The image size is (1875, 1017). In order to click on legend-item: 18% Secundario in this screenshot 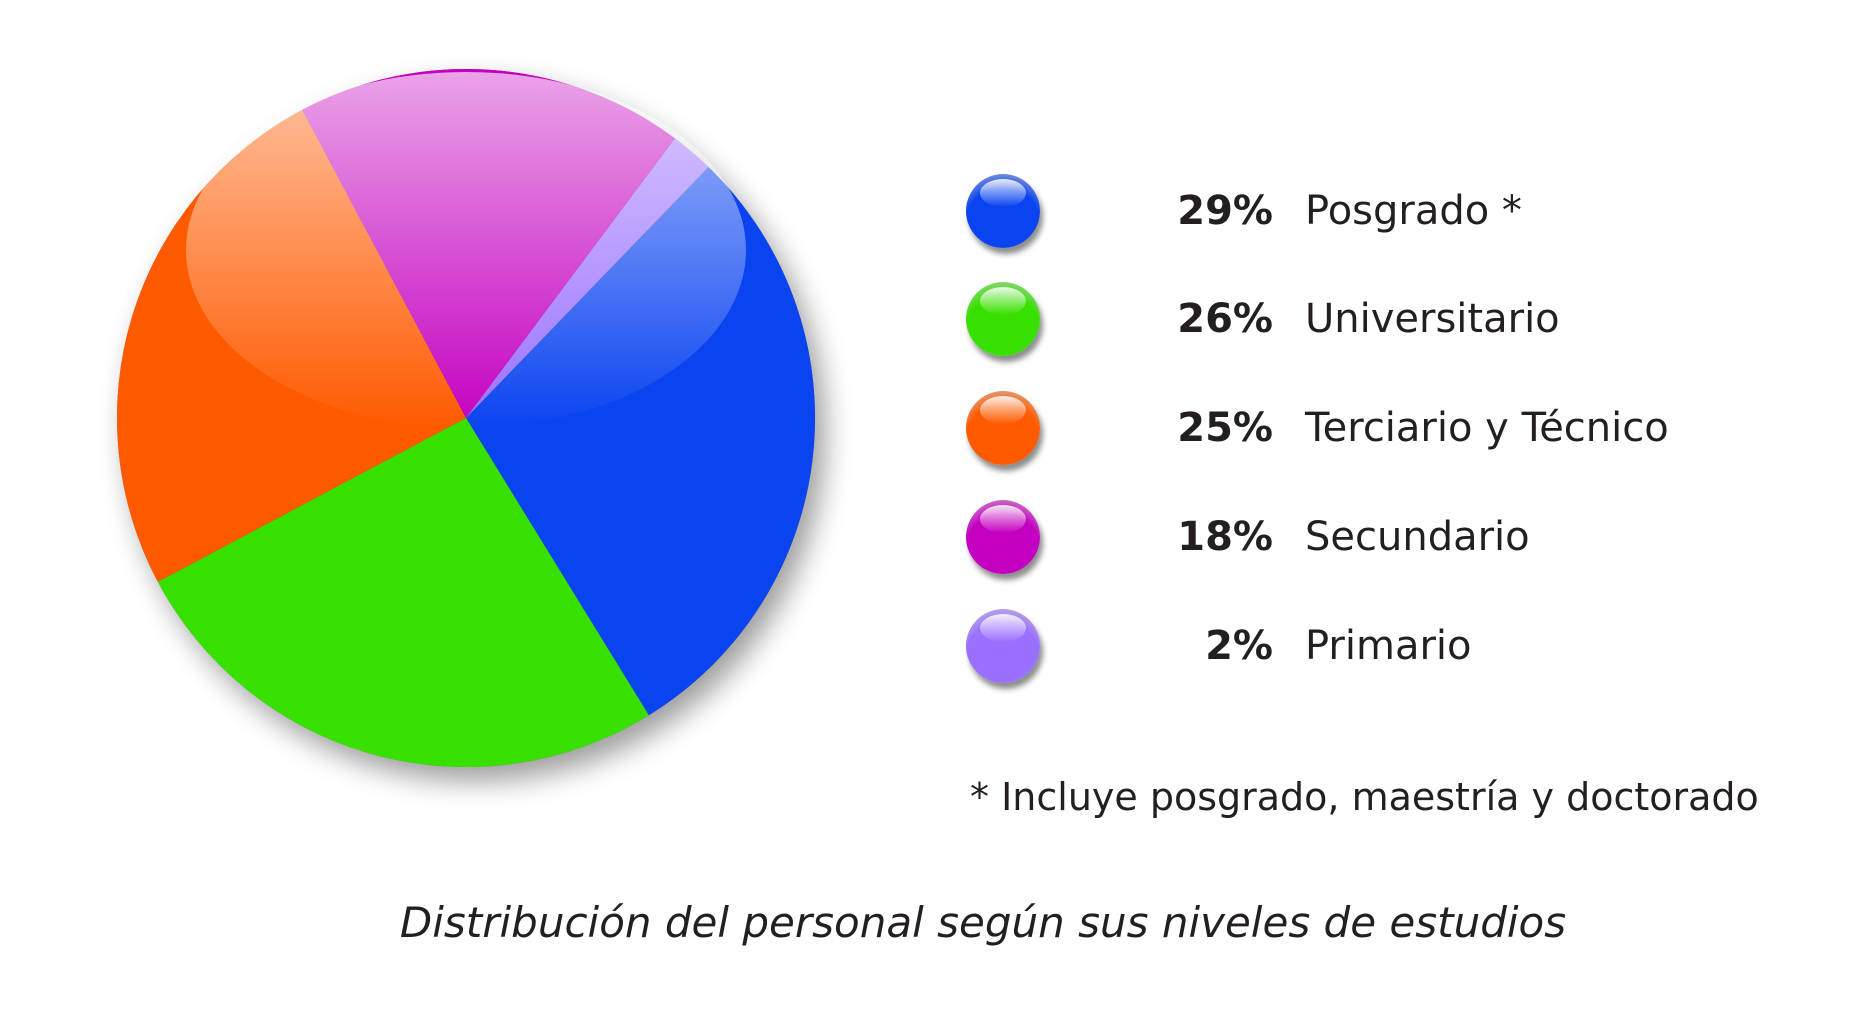, I will do `click(1248, 537)`.